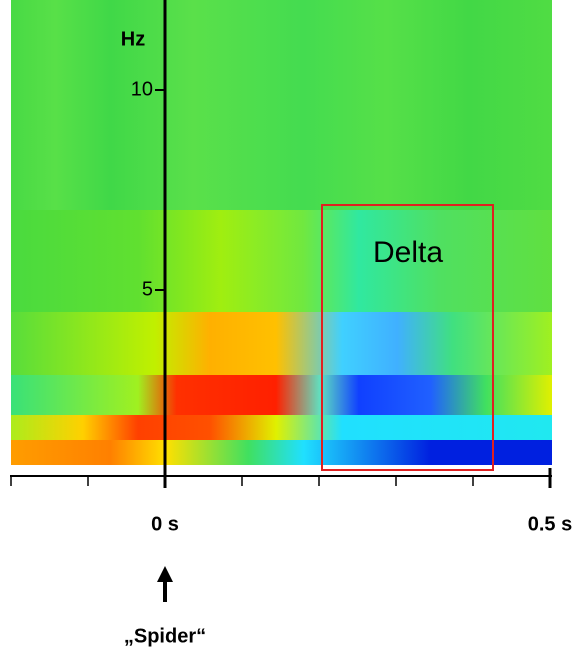  I want to click on x-tick-label: 0 s, so click(165, 524).